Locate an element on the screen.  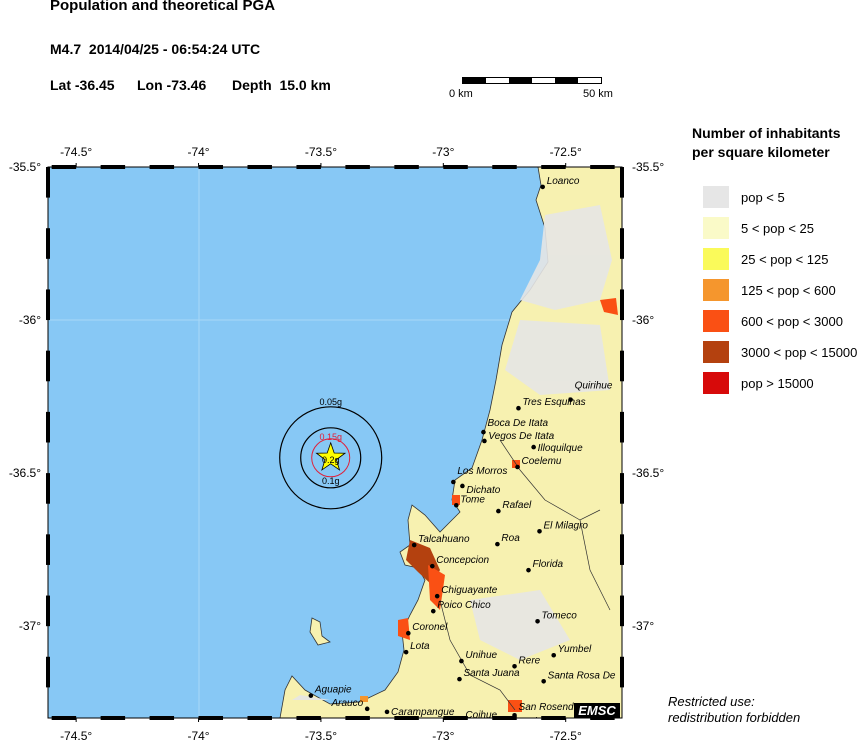
legend-item: 600 < pop < 3000 is located at coordinates (773, 321).